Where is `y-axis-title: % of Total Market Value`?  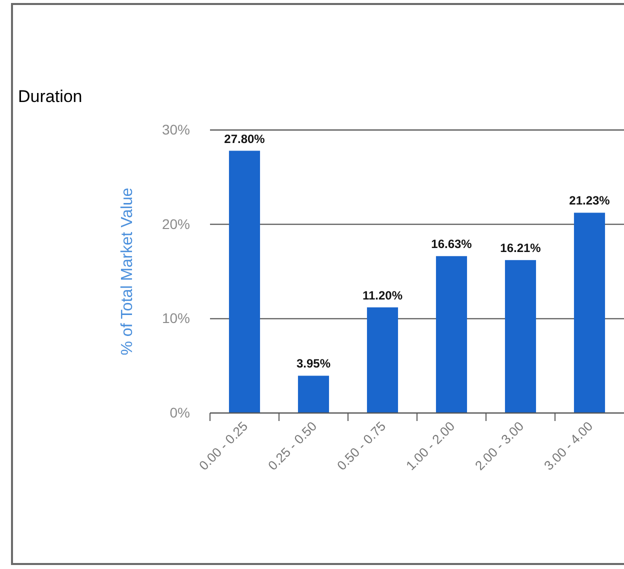 y-axis-title: % of Total Market Value is located at coordinates (127, 272).